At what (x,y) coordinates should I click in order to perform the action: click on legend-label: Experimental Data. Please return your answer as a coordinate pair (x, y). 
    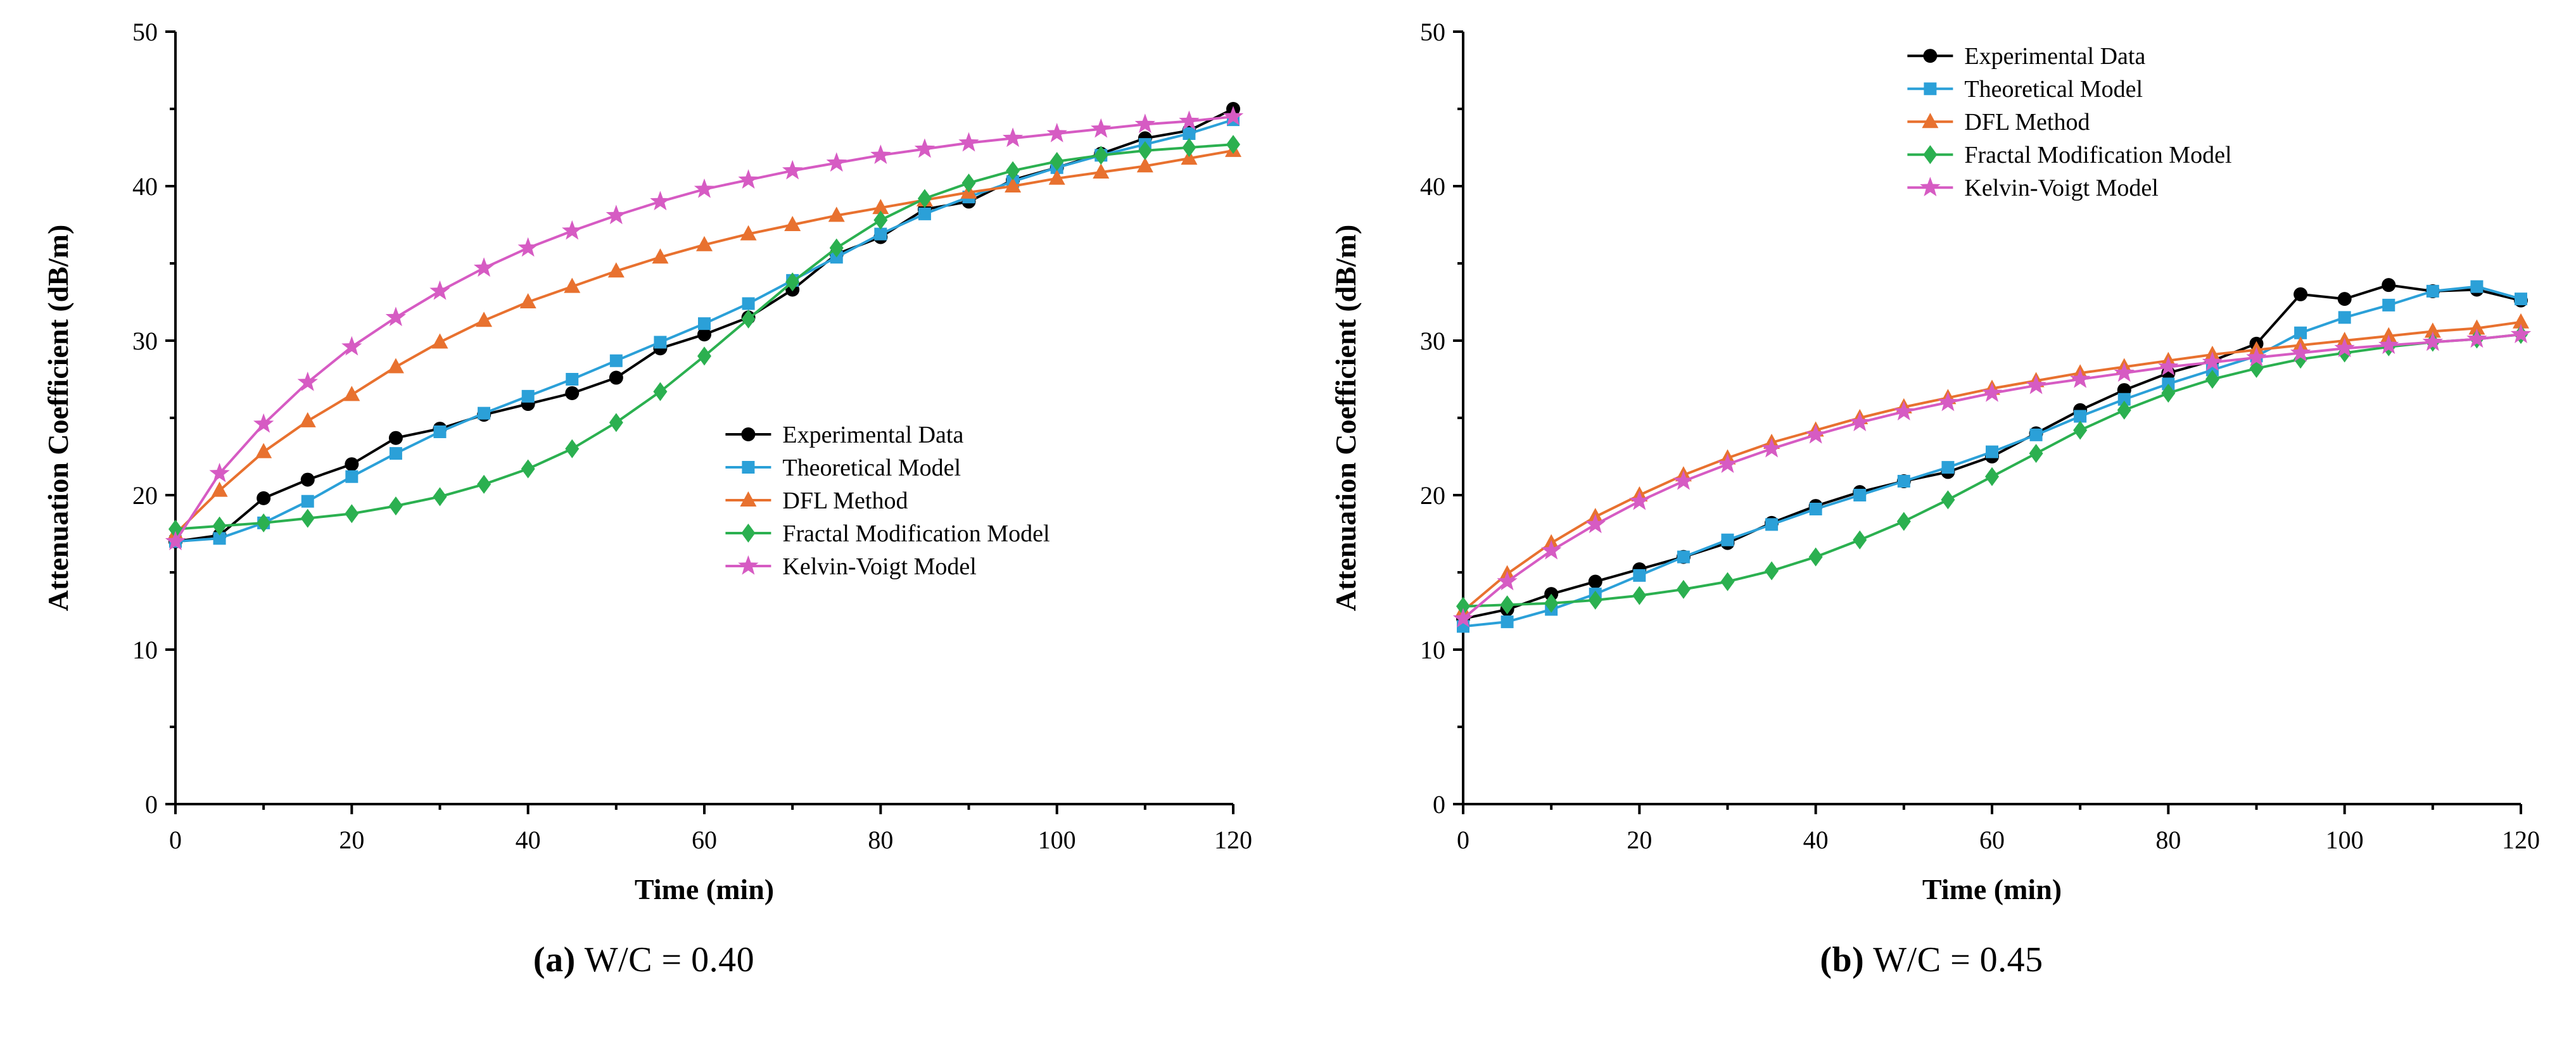
    Looking at the image, I should click on (2054, 56).